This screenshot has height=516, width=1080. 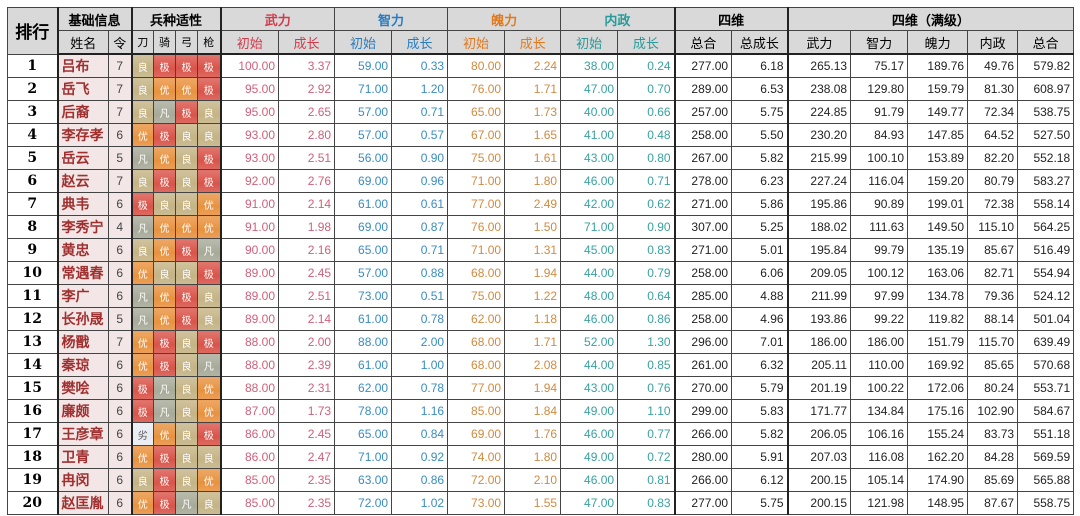 What do you see at coordinates (32, 365) in the screenshot?
I see `rank-cell: 14` at bounding box center [32, 365].